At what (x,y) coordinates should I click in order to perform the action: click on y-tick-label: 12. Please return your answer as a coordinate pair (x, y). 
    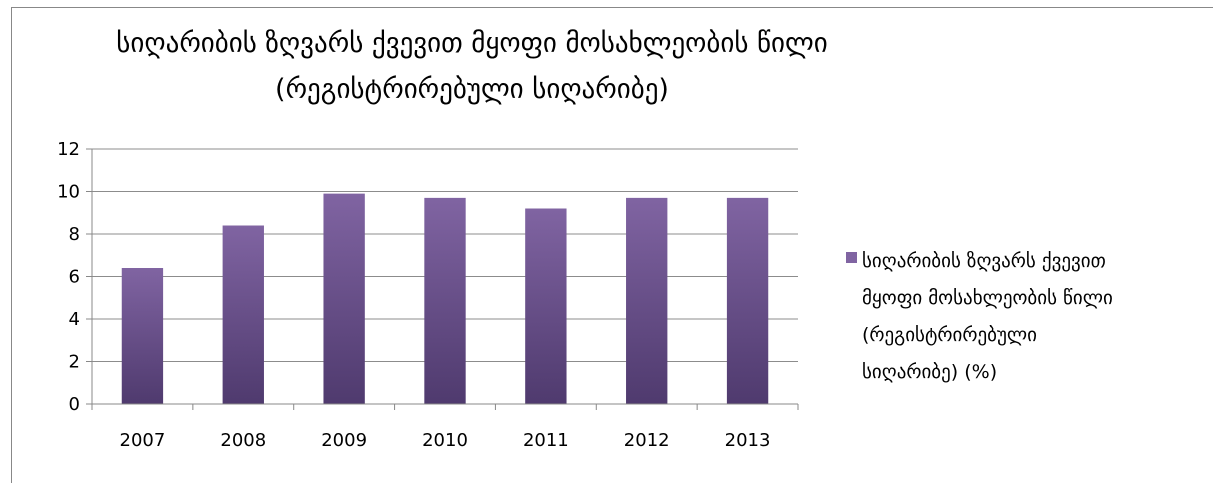
    Looking at the image, I should click on (68, 149).